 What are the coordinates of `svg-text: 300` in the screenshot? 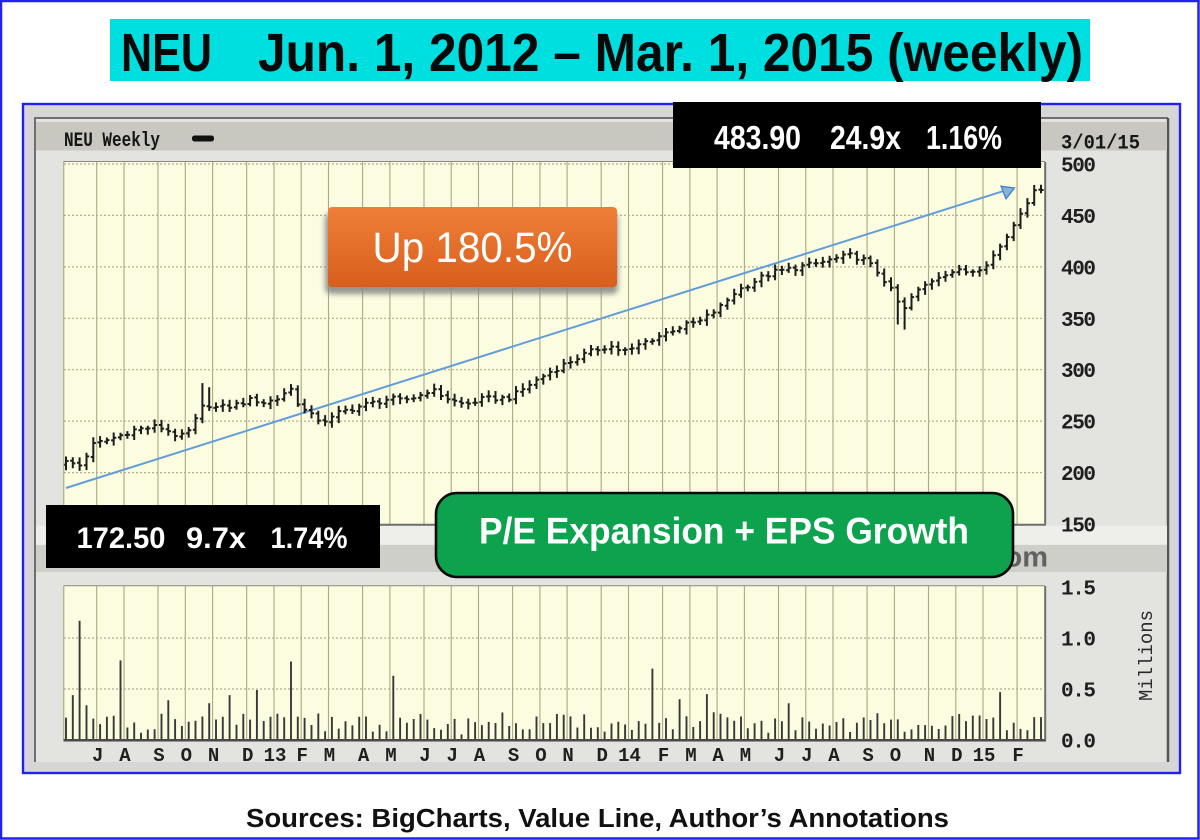 It's located at (1078, 372).